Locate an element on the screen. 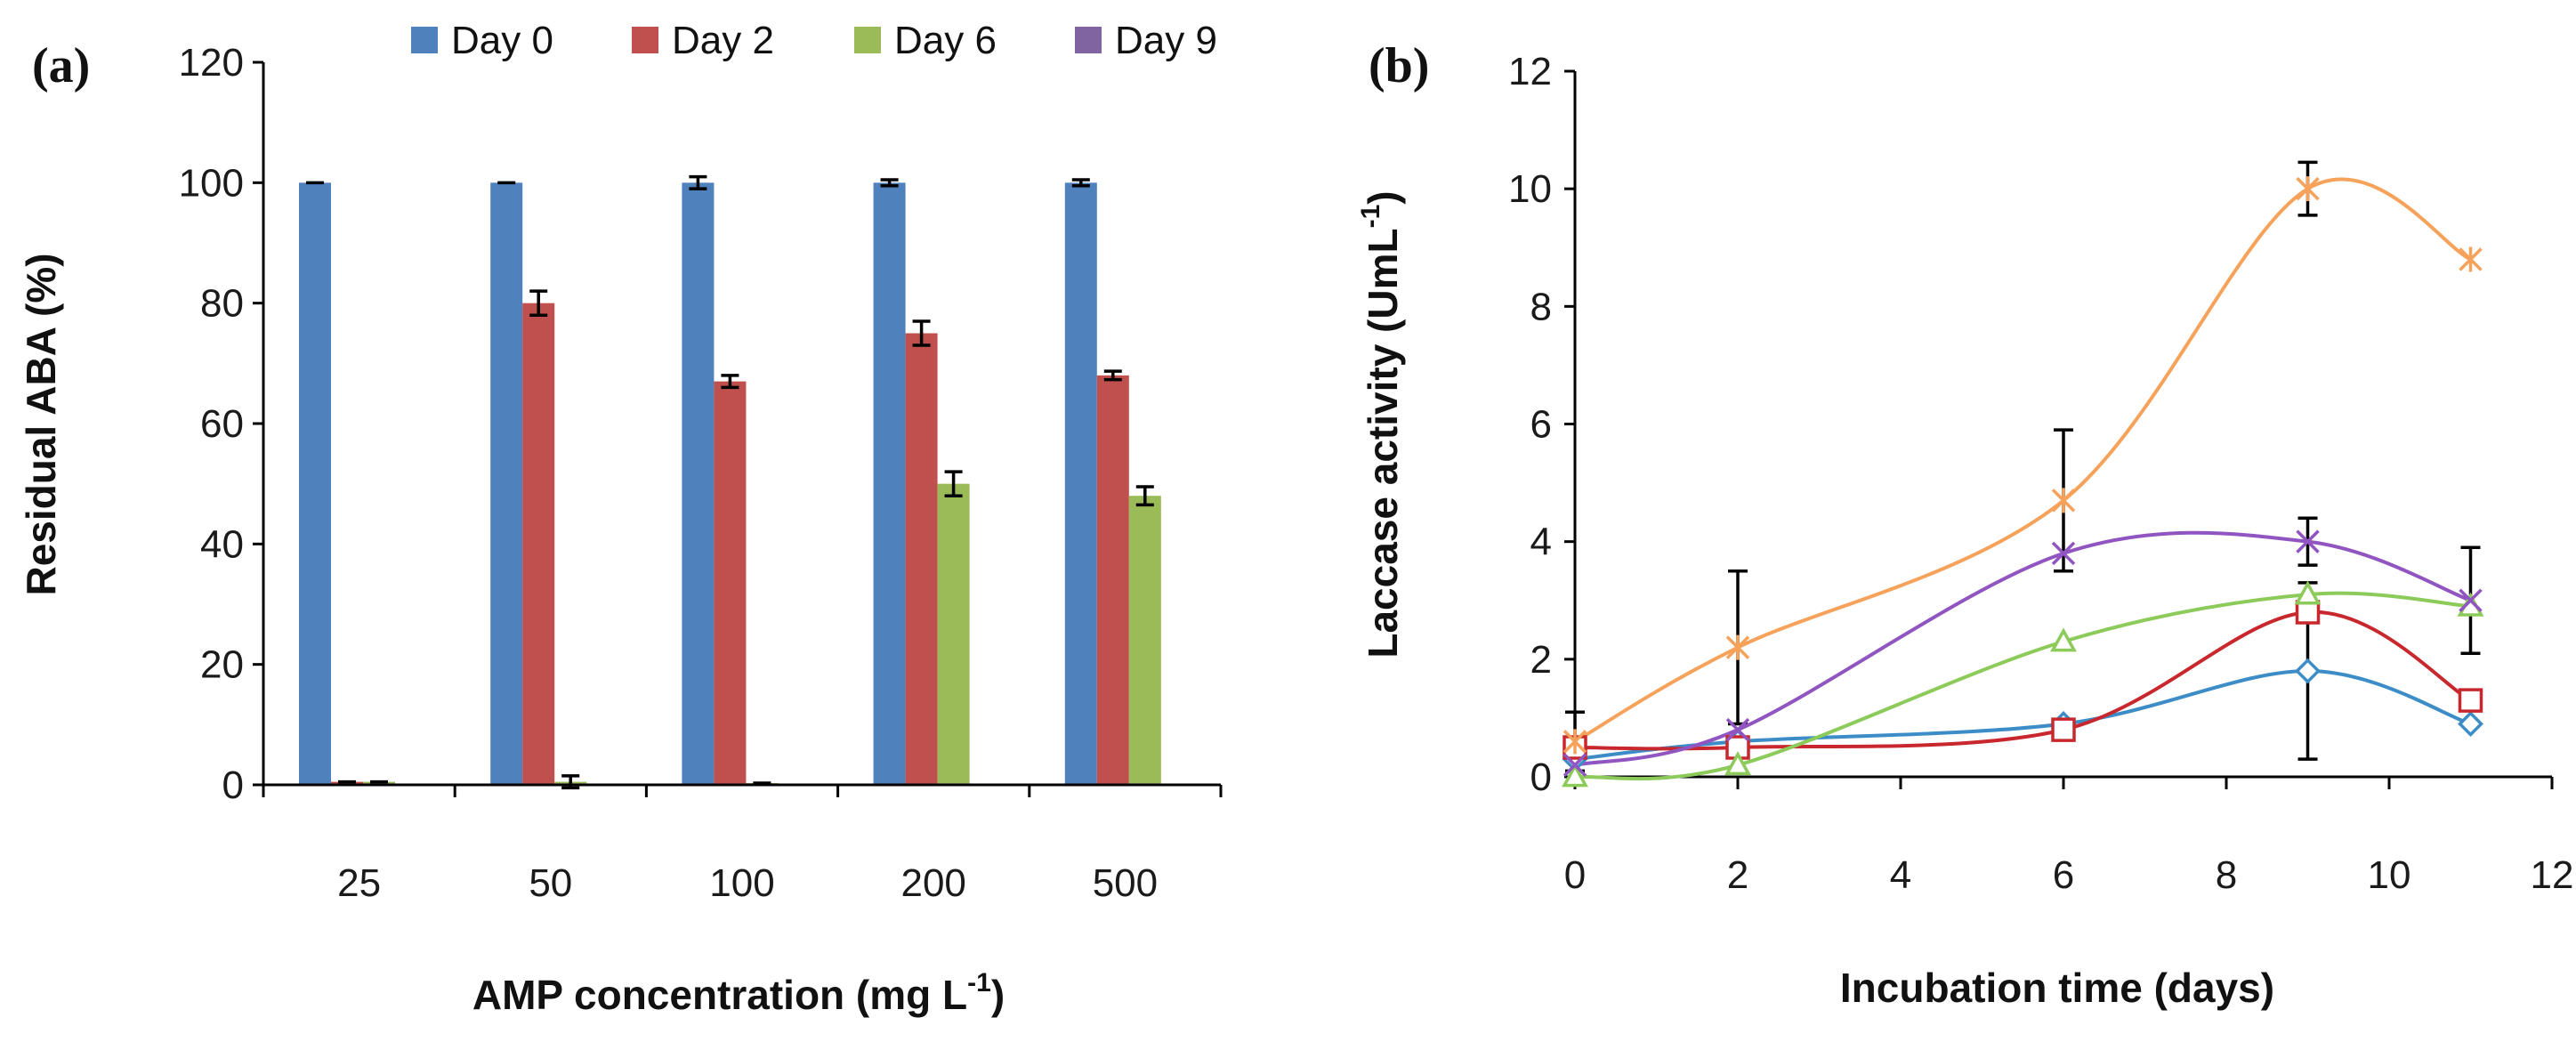 This screenshot has height=1042, width=2576. panel-b-x-axis-title: Incubation time (days) is located at coordinates (2057, 988).